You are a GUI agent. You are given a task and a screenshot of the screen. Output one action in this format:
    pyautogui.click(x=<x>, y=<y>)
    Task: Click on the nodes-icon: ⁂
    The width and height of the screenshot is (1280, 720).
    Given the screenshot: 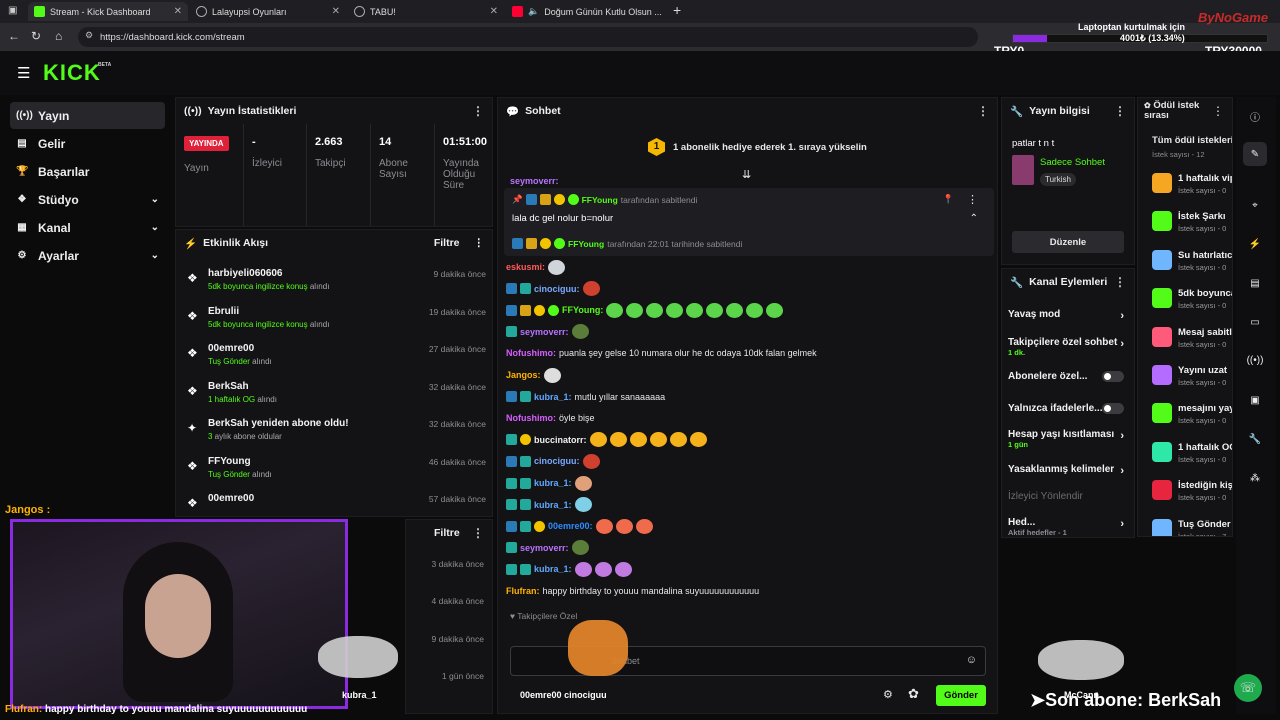 What is the action you would take?
    pyautogui.click(x=1255, y=478)
    